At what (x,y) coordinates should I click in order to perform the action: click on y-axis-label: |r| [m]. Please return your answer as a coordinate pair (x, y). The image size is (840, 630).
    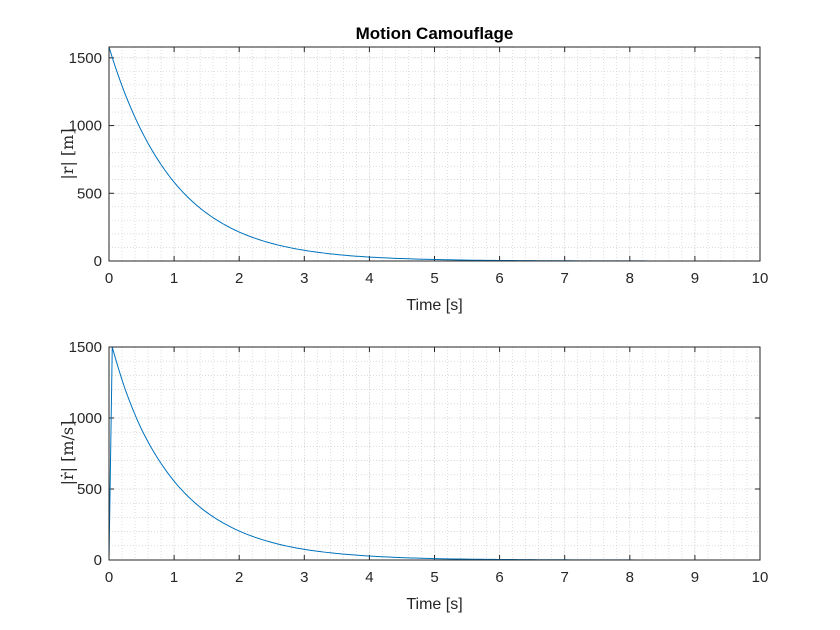
    Looking at the image, I should click on (67, 153).